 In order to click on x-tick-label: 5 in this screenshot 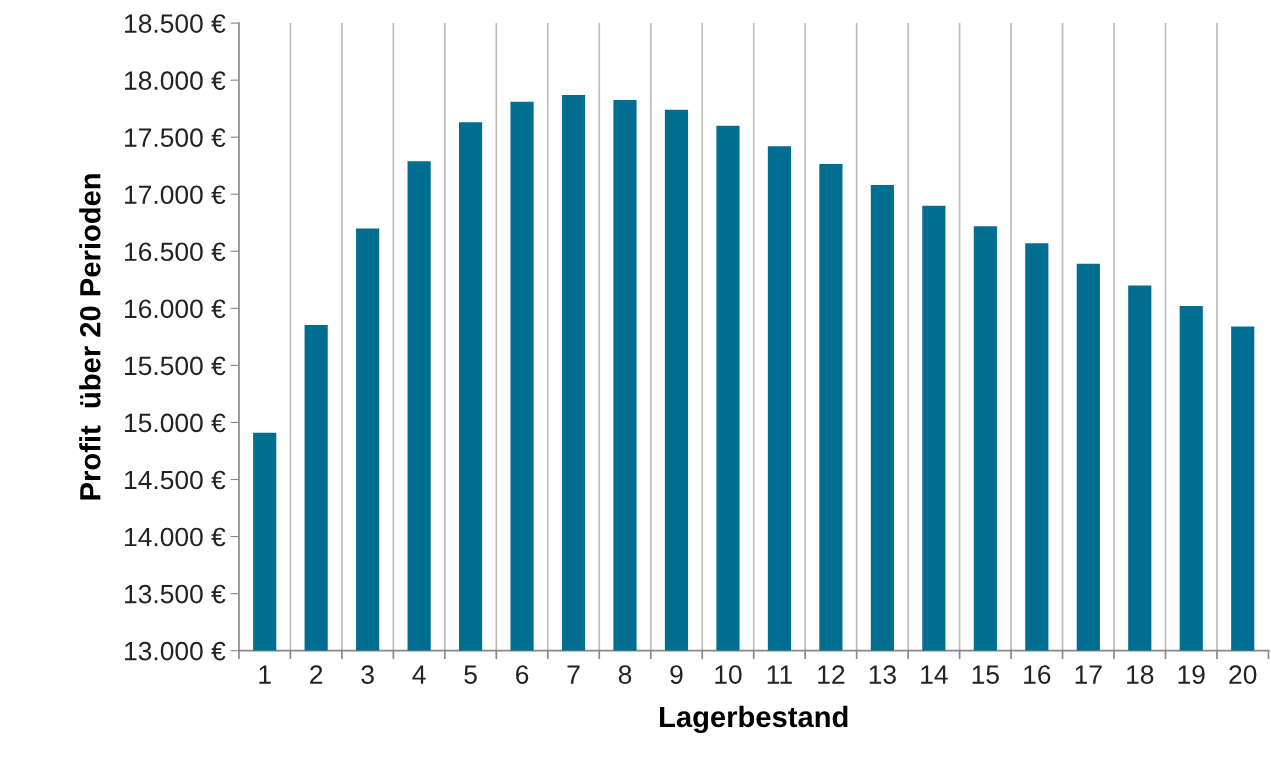, I will do `click(470, 674)`.